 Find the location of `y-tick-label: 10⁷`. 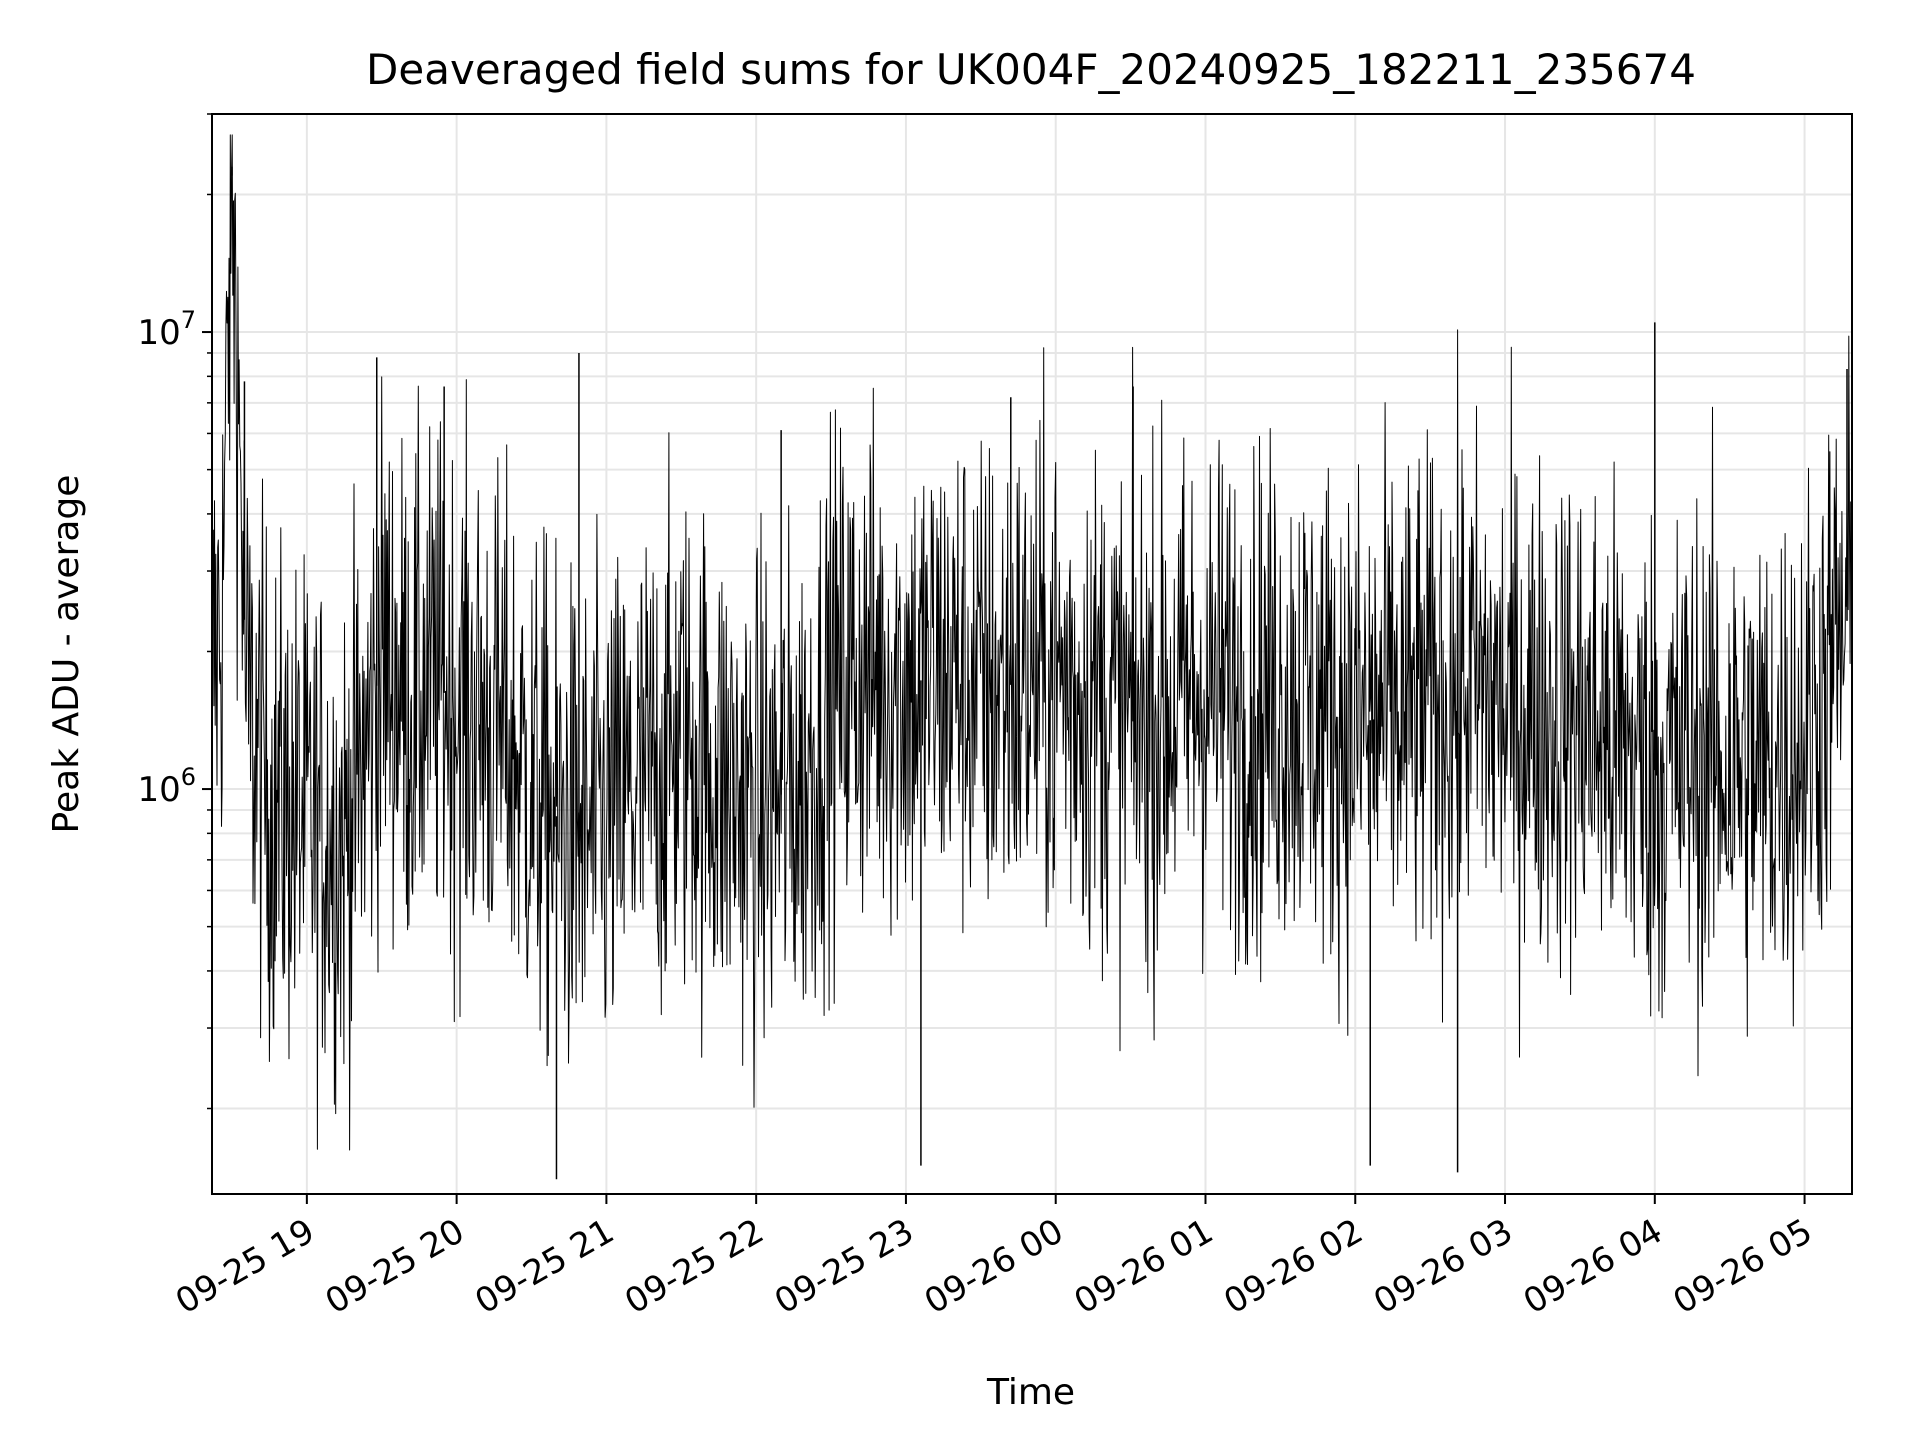

y-tick-label: 10⁷ is located at coordinates (166, 329).